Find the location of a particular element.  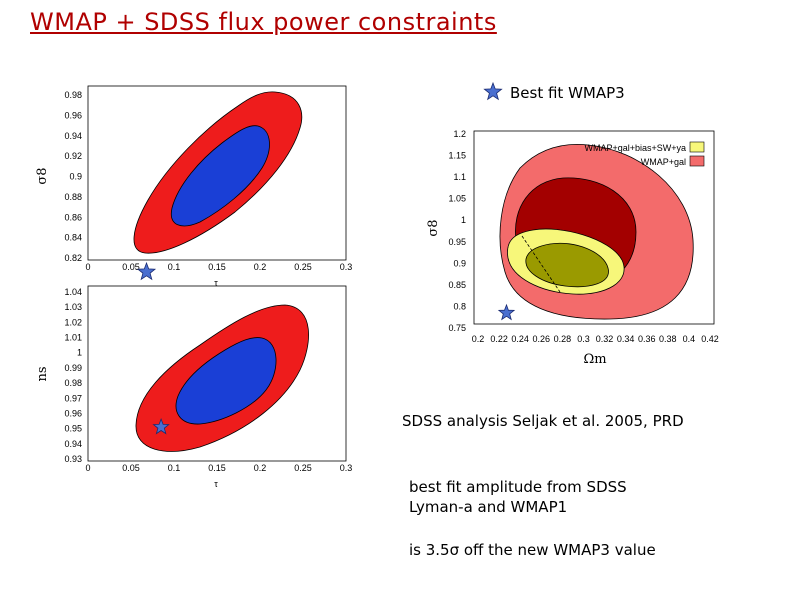

citation-text: SDSS analysis Seljak et al. 2005, PRD is located at coordinates (543, 421).